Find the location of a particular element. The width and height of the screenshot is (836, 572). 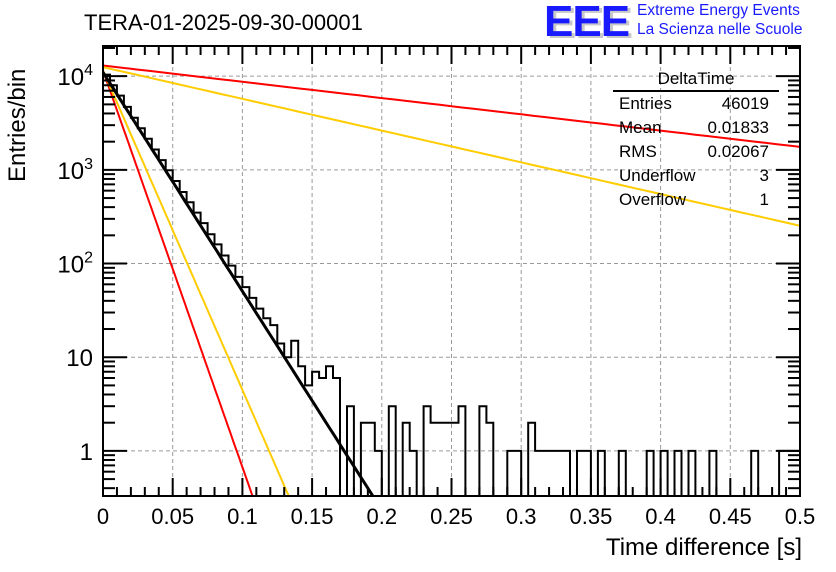

logo-shadow: EEE is located at coordinates (589, 22).